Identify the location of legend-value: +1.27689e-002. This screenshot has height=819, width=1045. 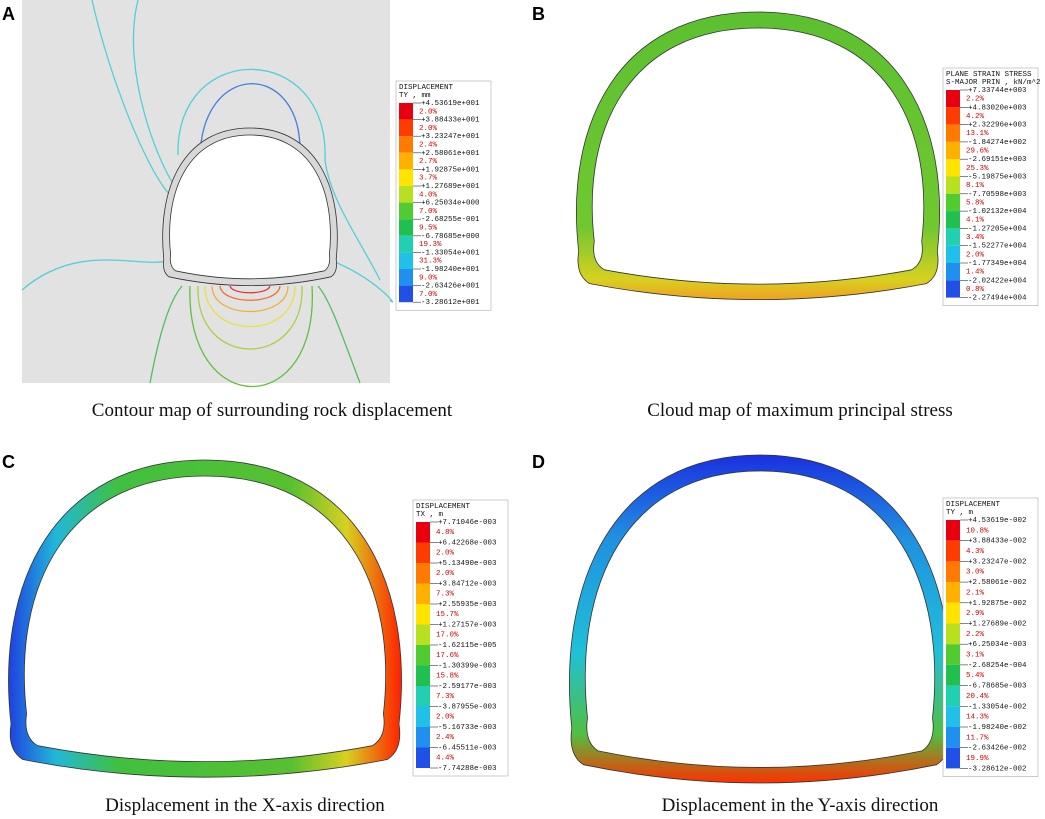
(997, 624).